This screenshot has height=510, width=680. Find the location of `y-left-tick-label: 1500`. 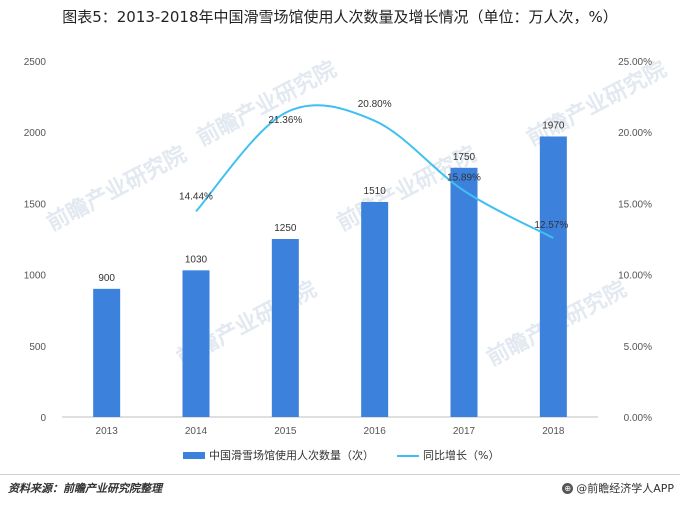

y-left-tick-label: 1500 is located at coordinates (35, 204).